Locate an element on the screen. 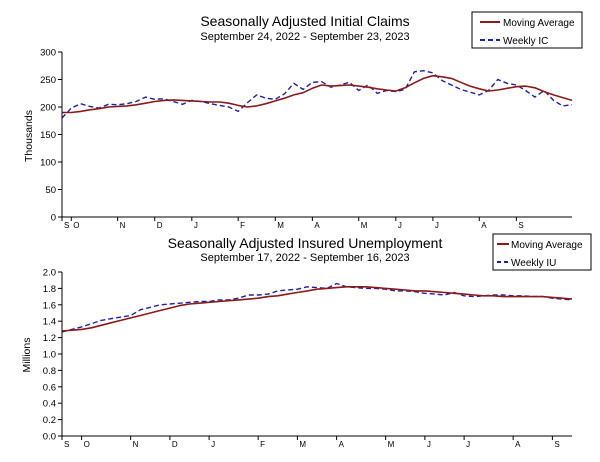 This screenshot has width=600, height=462. chart1-subtitle: September 24, 2022 - September 23, 2023 is located at coordinates (304, 37).